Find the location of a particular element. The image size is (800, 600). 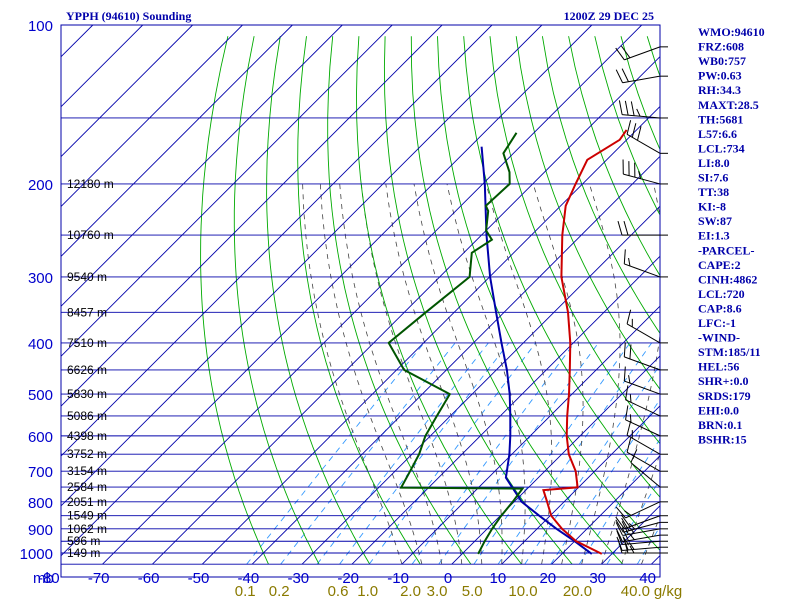

height-label: 10760 m is located at coordinates (90, 235).